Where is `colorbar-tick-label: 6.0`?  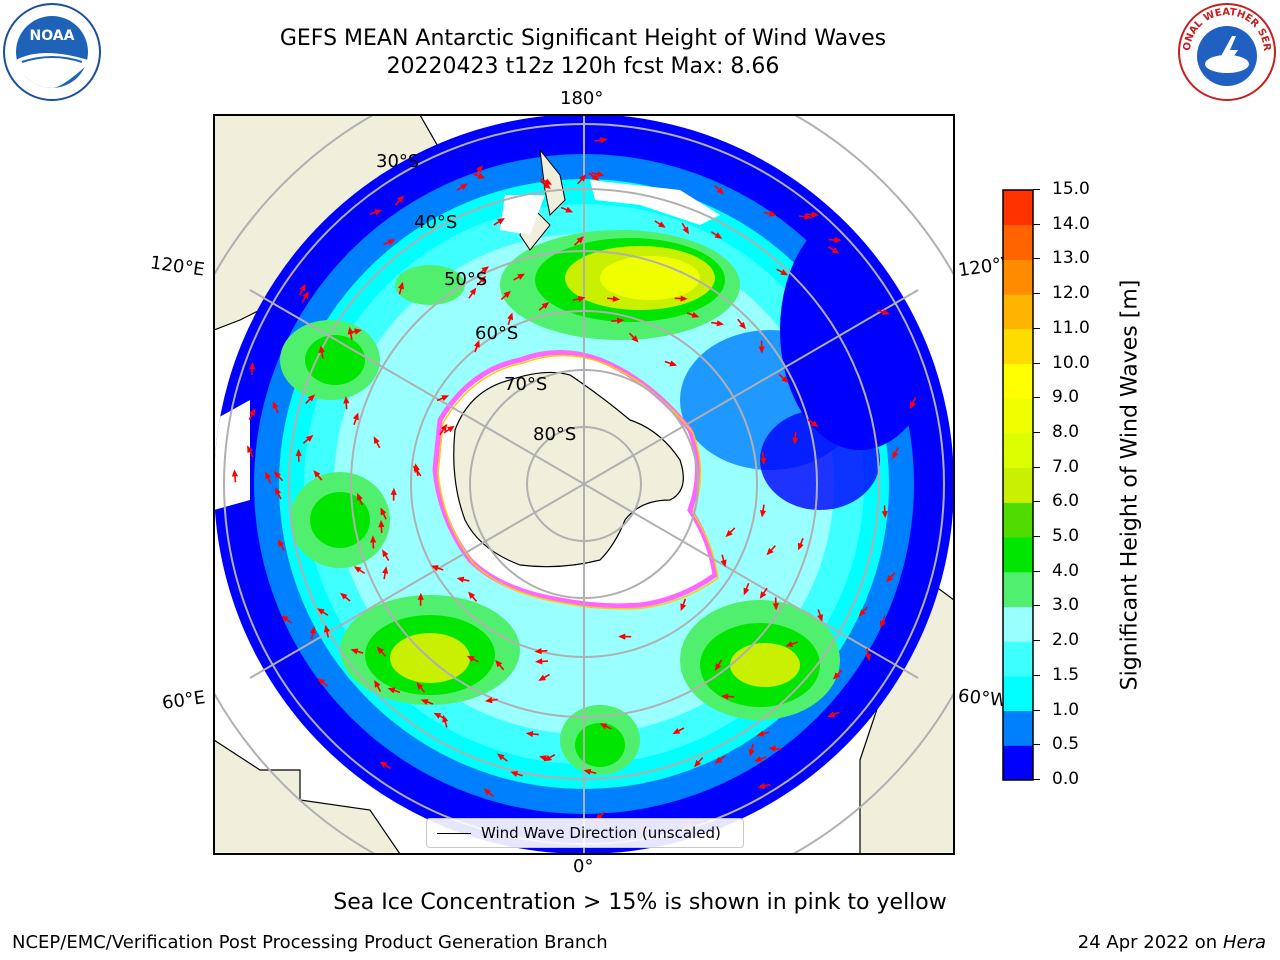 colorbar-tick-label: 6.0 is located at coordinates (1066, 501).